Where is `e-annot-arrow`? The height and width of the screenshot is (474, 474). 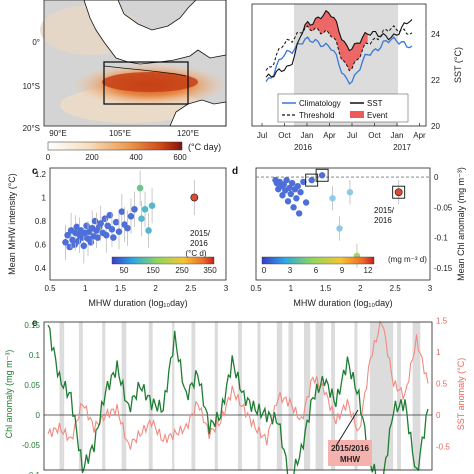 e-annot-arrow is located at coordinates (347, 428).